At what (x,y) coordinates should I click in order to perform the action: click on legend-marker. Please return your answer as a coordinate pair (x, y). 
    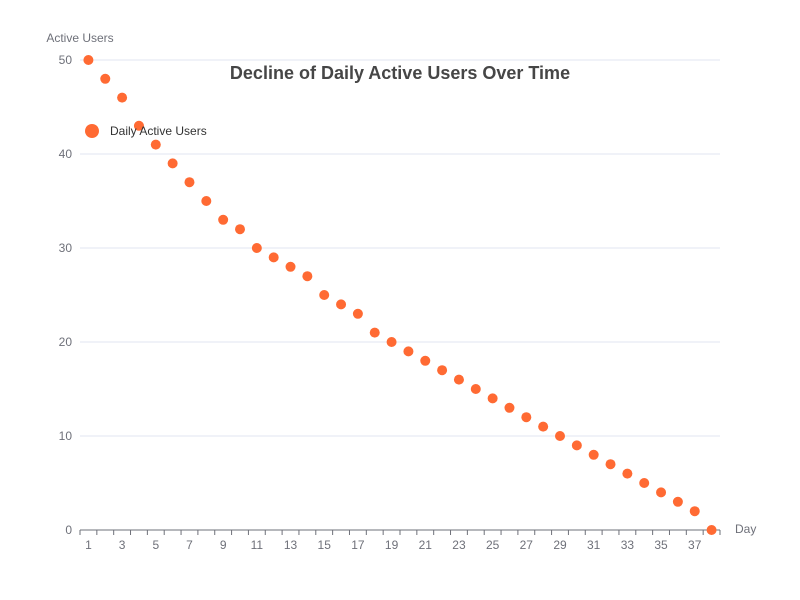
    Looking at the image, I should click on (92, 131).